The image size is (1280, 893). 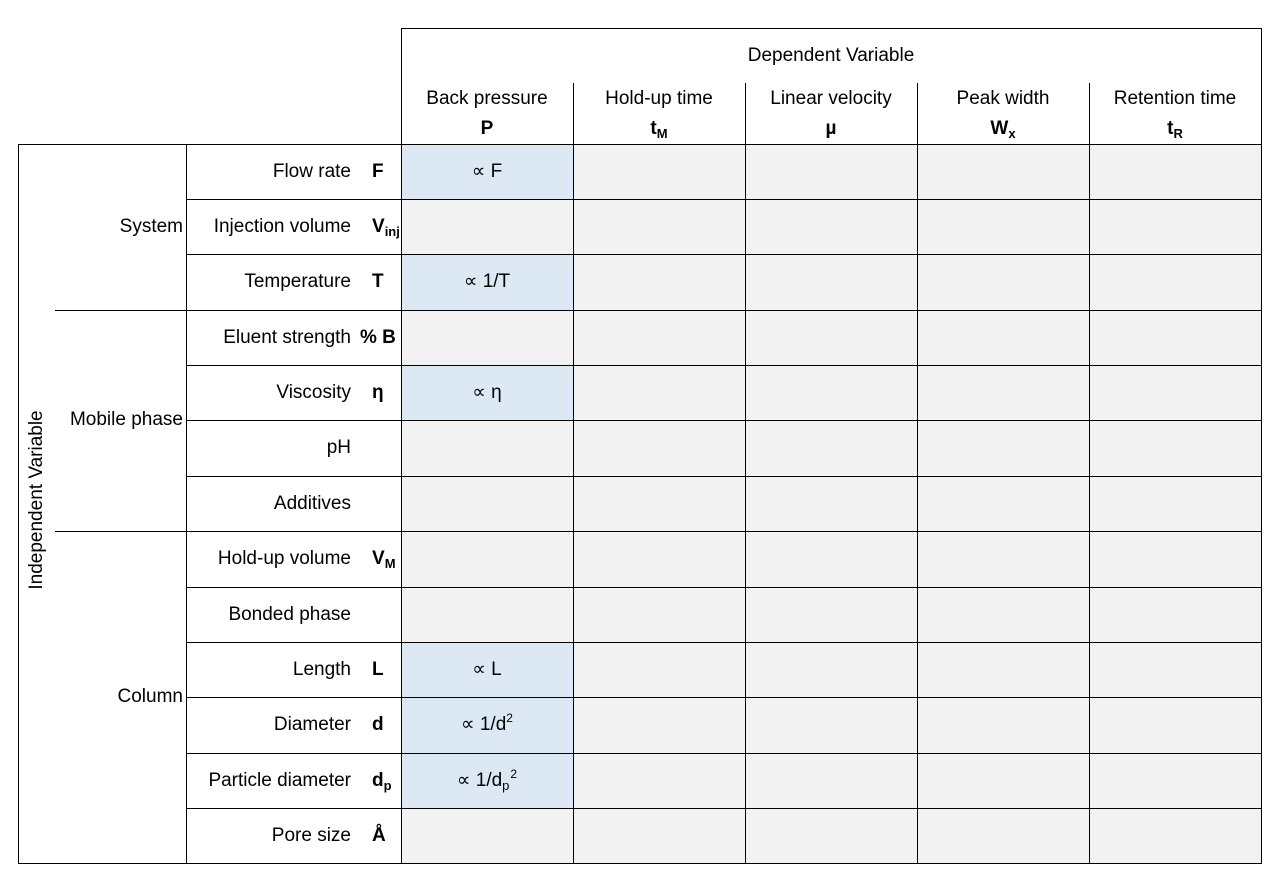 What do you see at coordinates (284, 558) in the screenshot?
I see `row-label: Hold-up volume` at bounding box center [284, 558].